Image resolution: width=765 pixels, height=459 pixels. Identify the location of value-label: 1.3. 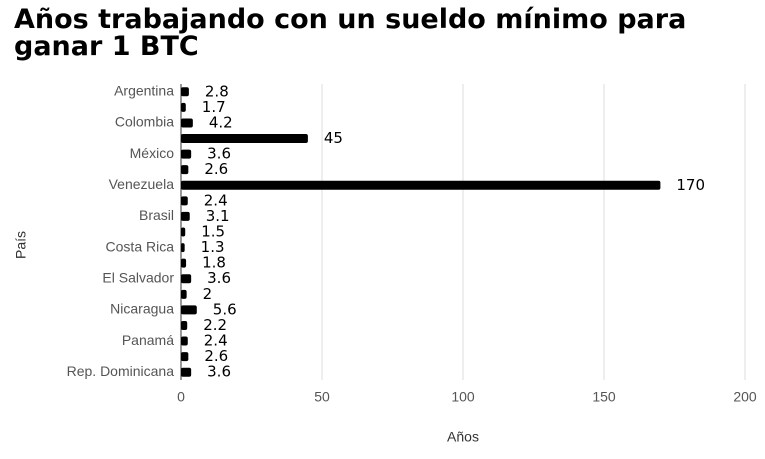
(213, 247).